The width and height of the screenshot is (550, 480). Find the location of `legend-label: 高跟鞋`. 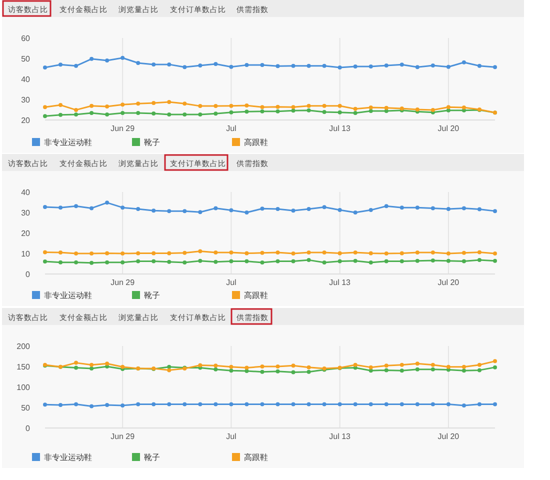

legend-label: 高跟鞋 is located at coordinates (256, 142).